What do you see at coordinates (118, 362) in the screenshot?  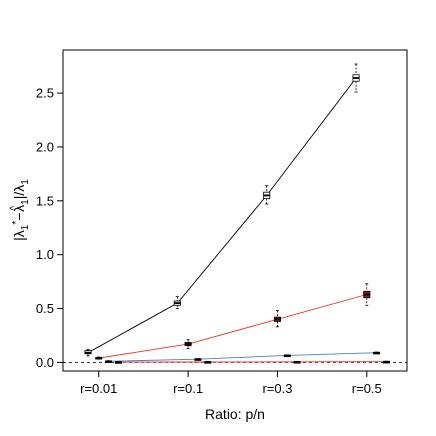 I see `boxplot-series-4-r=0.01` at bounding box center [118, 362].